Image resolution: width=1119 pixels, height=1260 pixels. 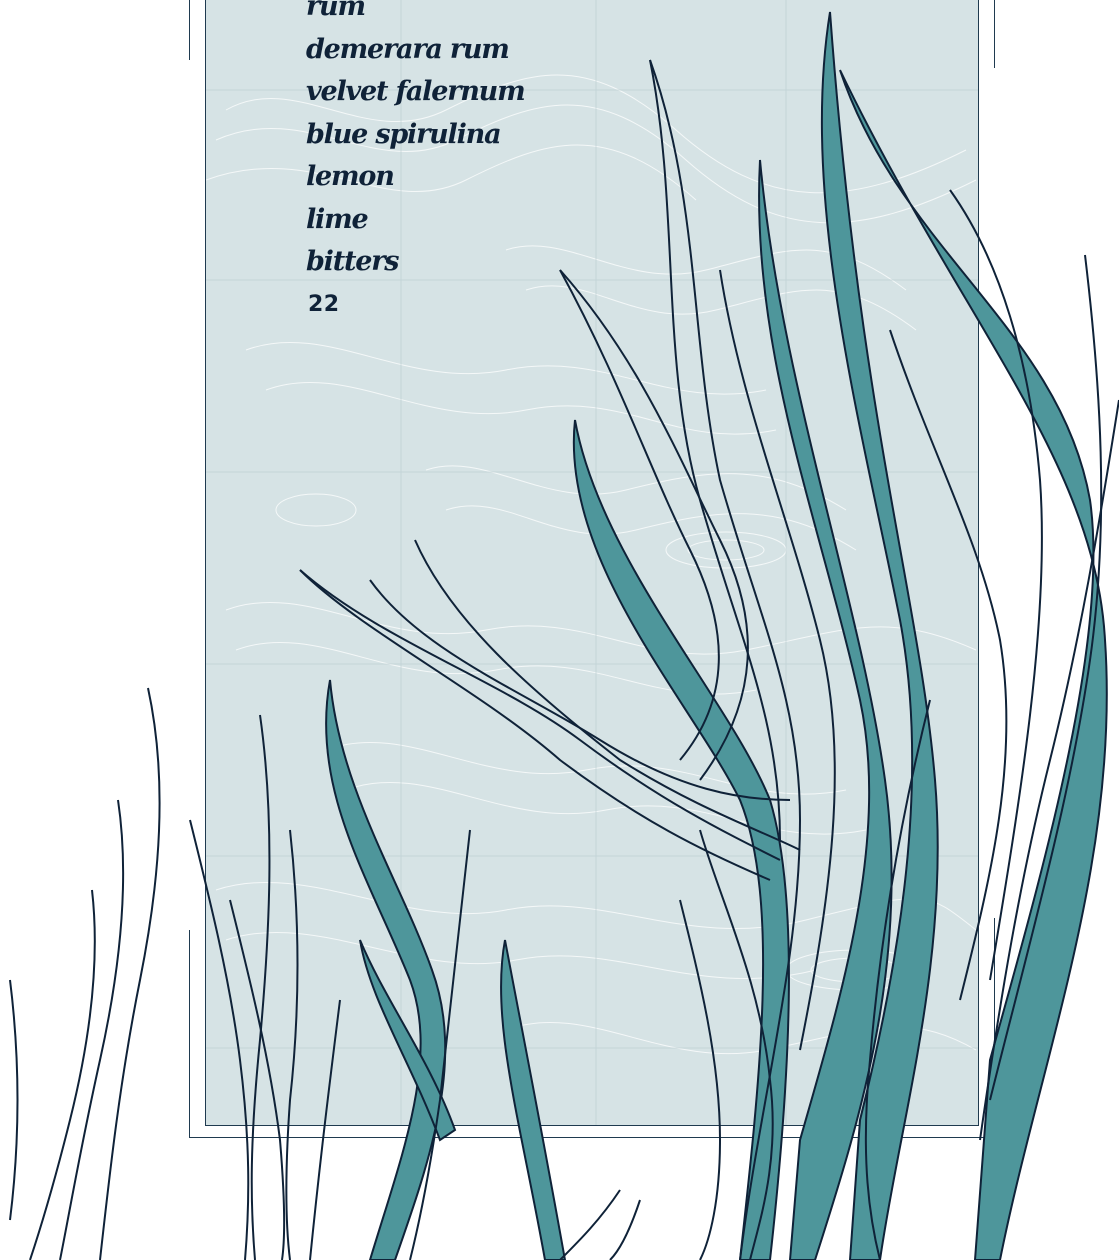 I want to click on ingredient-velvet-falernum: velvet falernum, so click(x=416, y=91).